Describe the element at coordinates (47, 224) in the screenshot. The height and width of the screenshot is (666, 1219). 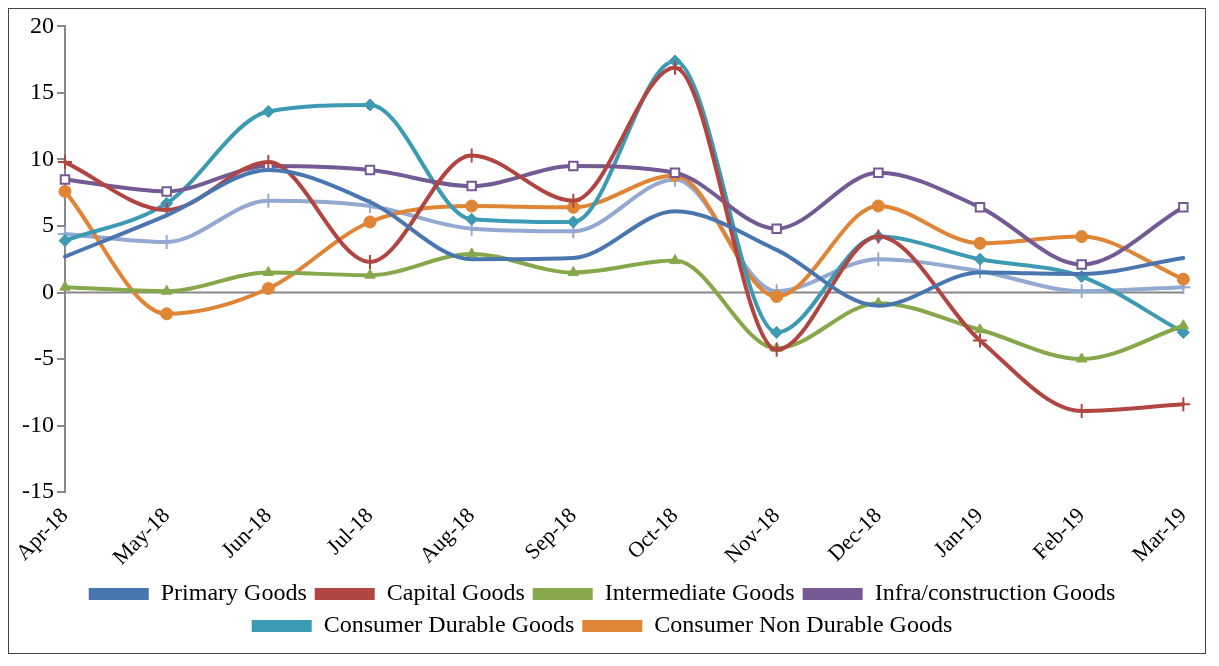
I see `y-tick-label: 5` at that location.